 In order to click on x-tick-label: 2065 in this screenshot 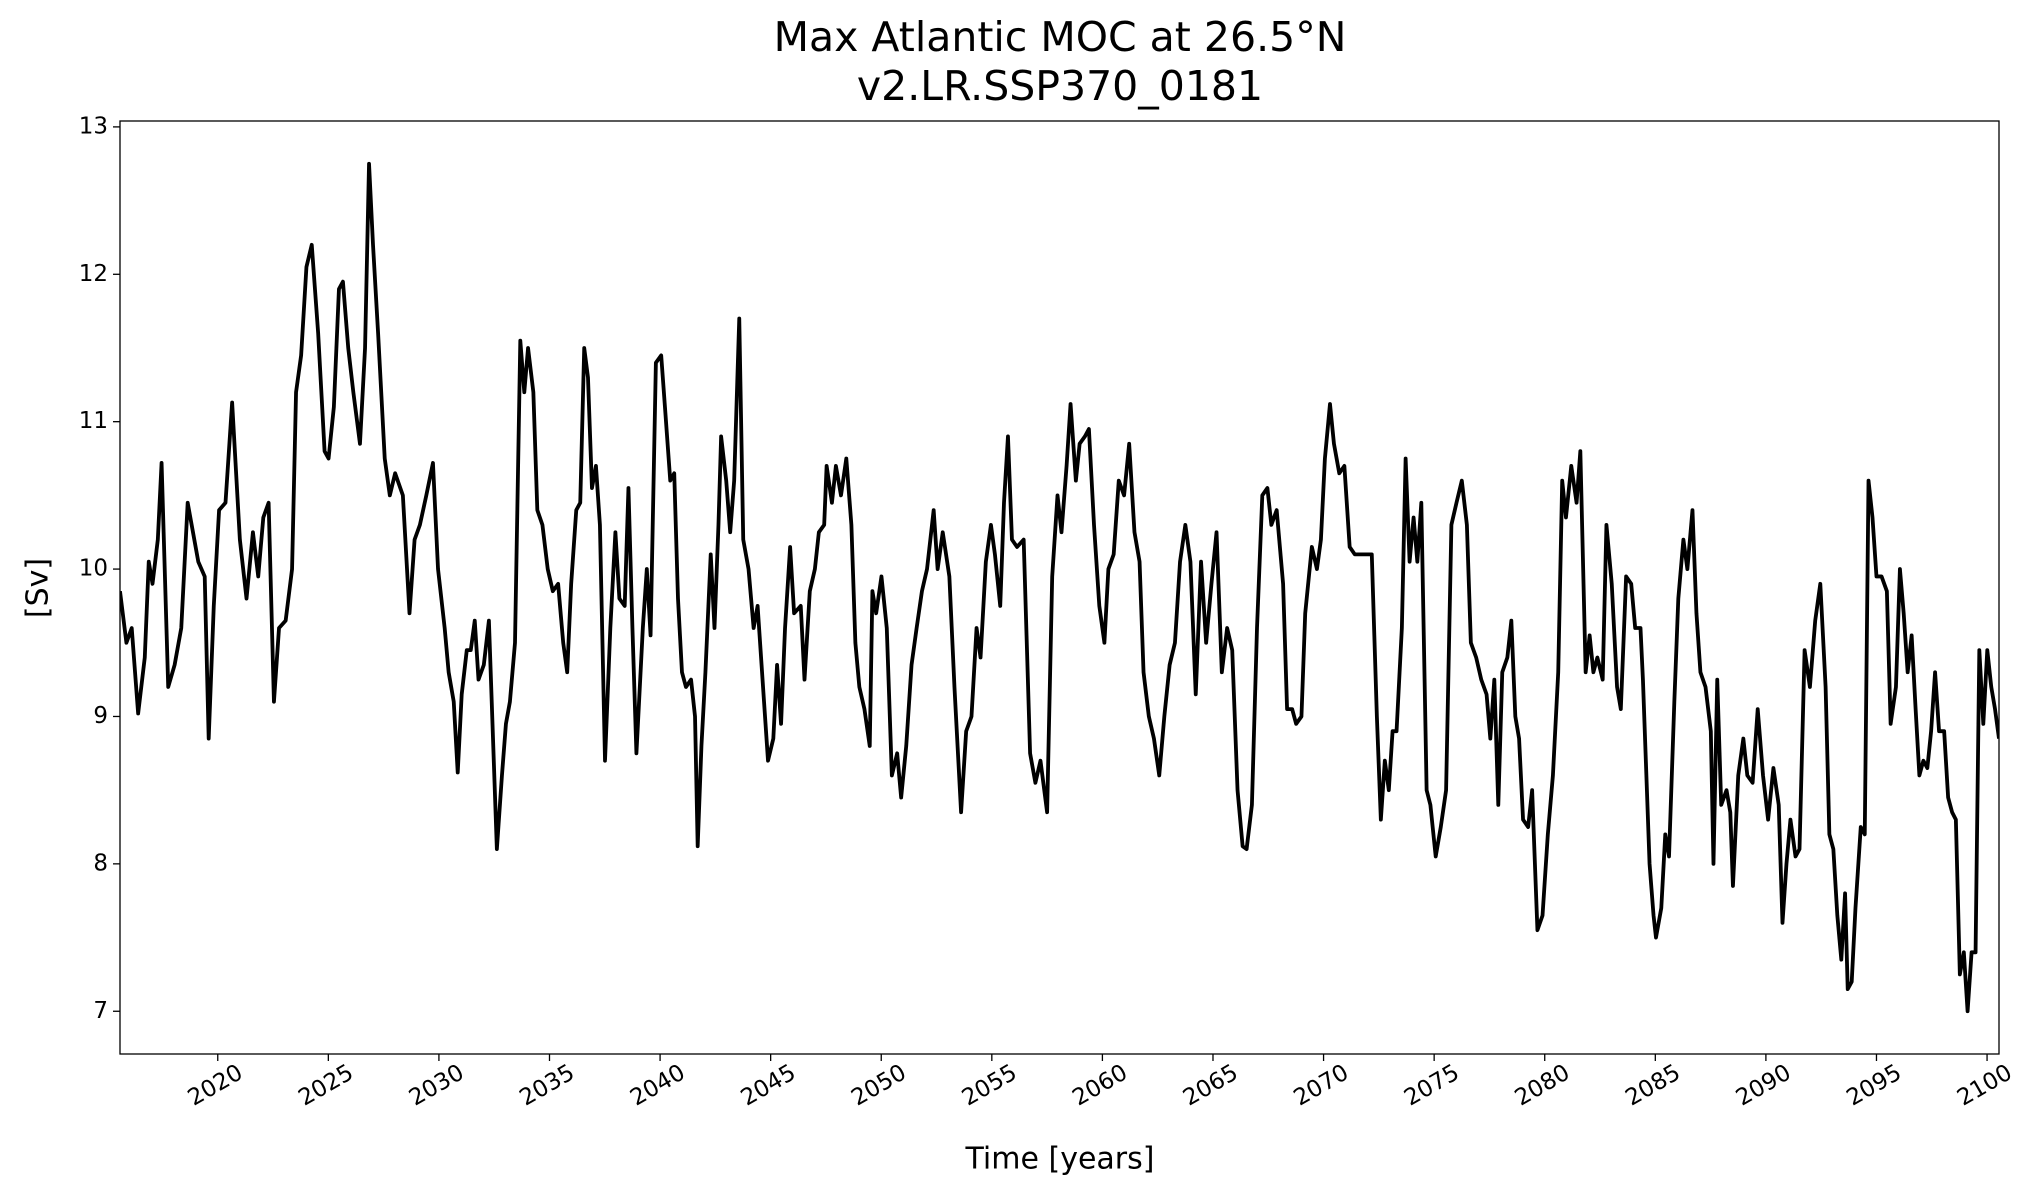, I will do `click(1211, 1086)`.